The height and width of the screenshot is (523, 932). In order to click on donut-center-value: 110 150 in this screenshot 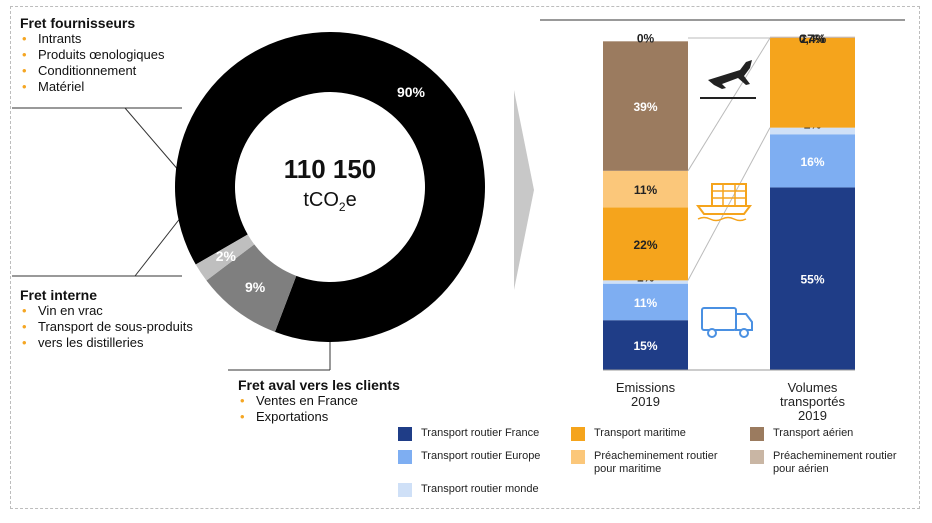, I will do `click(330, 169)`.